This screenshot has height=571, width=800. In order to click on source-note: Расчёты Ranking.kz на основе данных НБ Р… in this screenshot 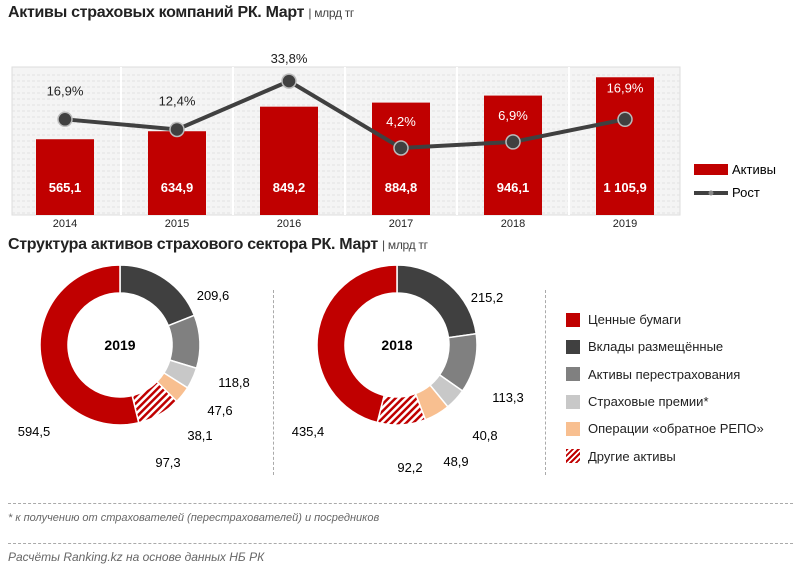, I will do `click(136, 557)`.